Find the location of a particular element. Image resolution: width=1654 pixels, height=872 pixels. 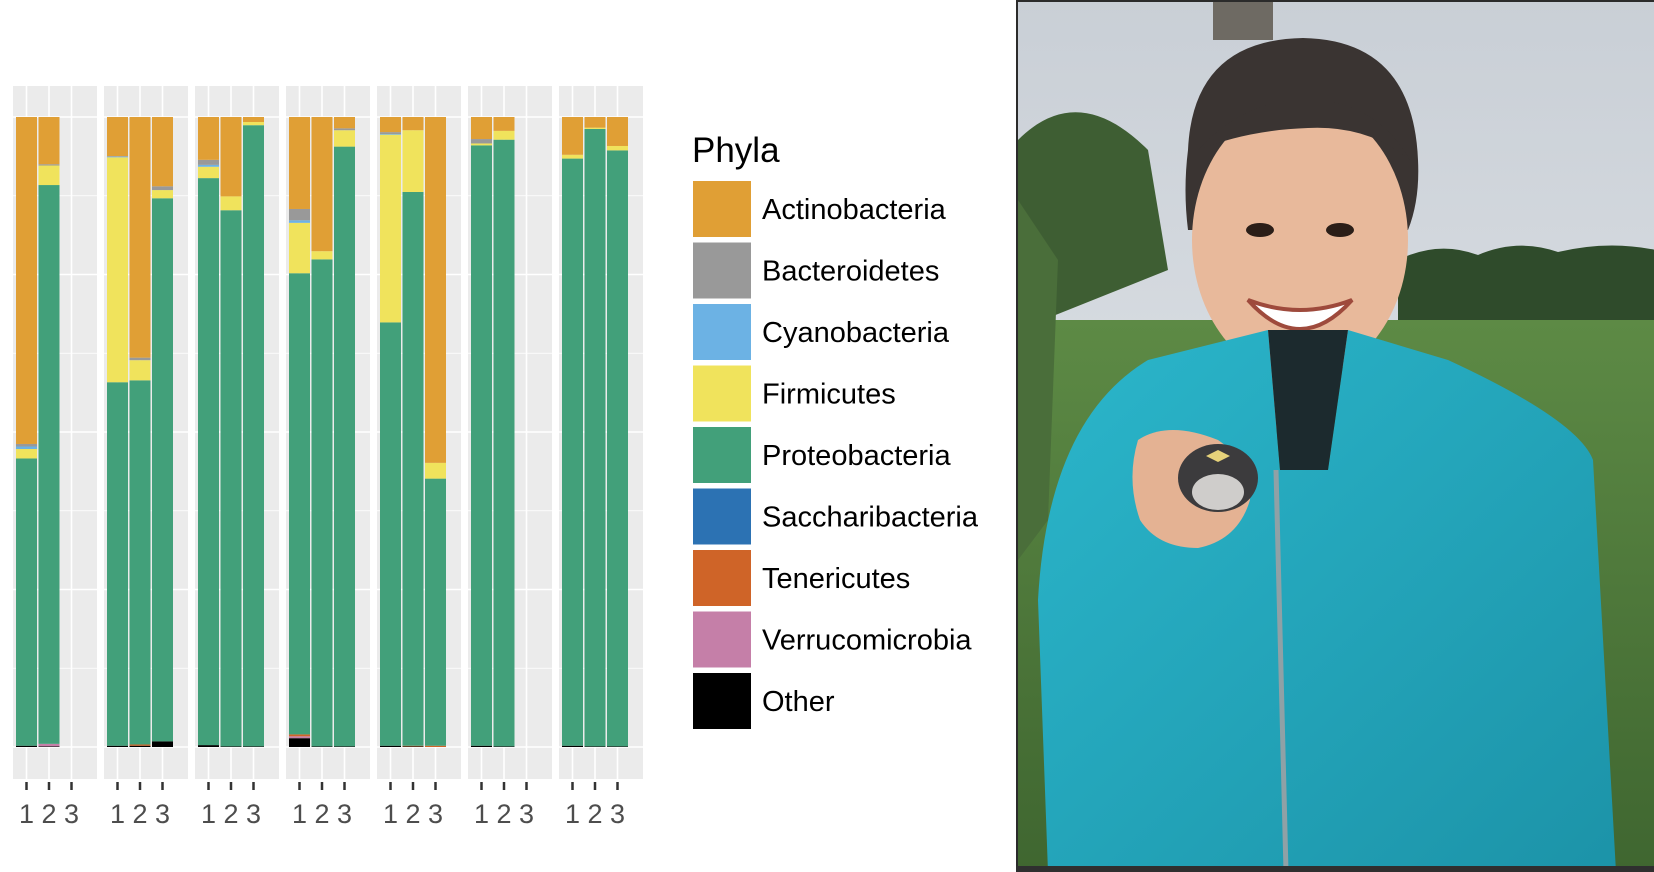

smile is located at coordinates (1300, 314).